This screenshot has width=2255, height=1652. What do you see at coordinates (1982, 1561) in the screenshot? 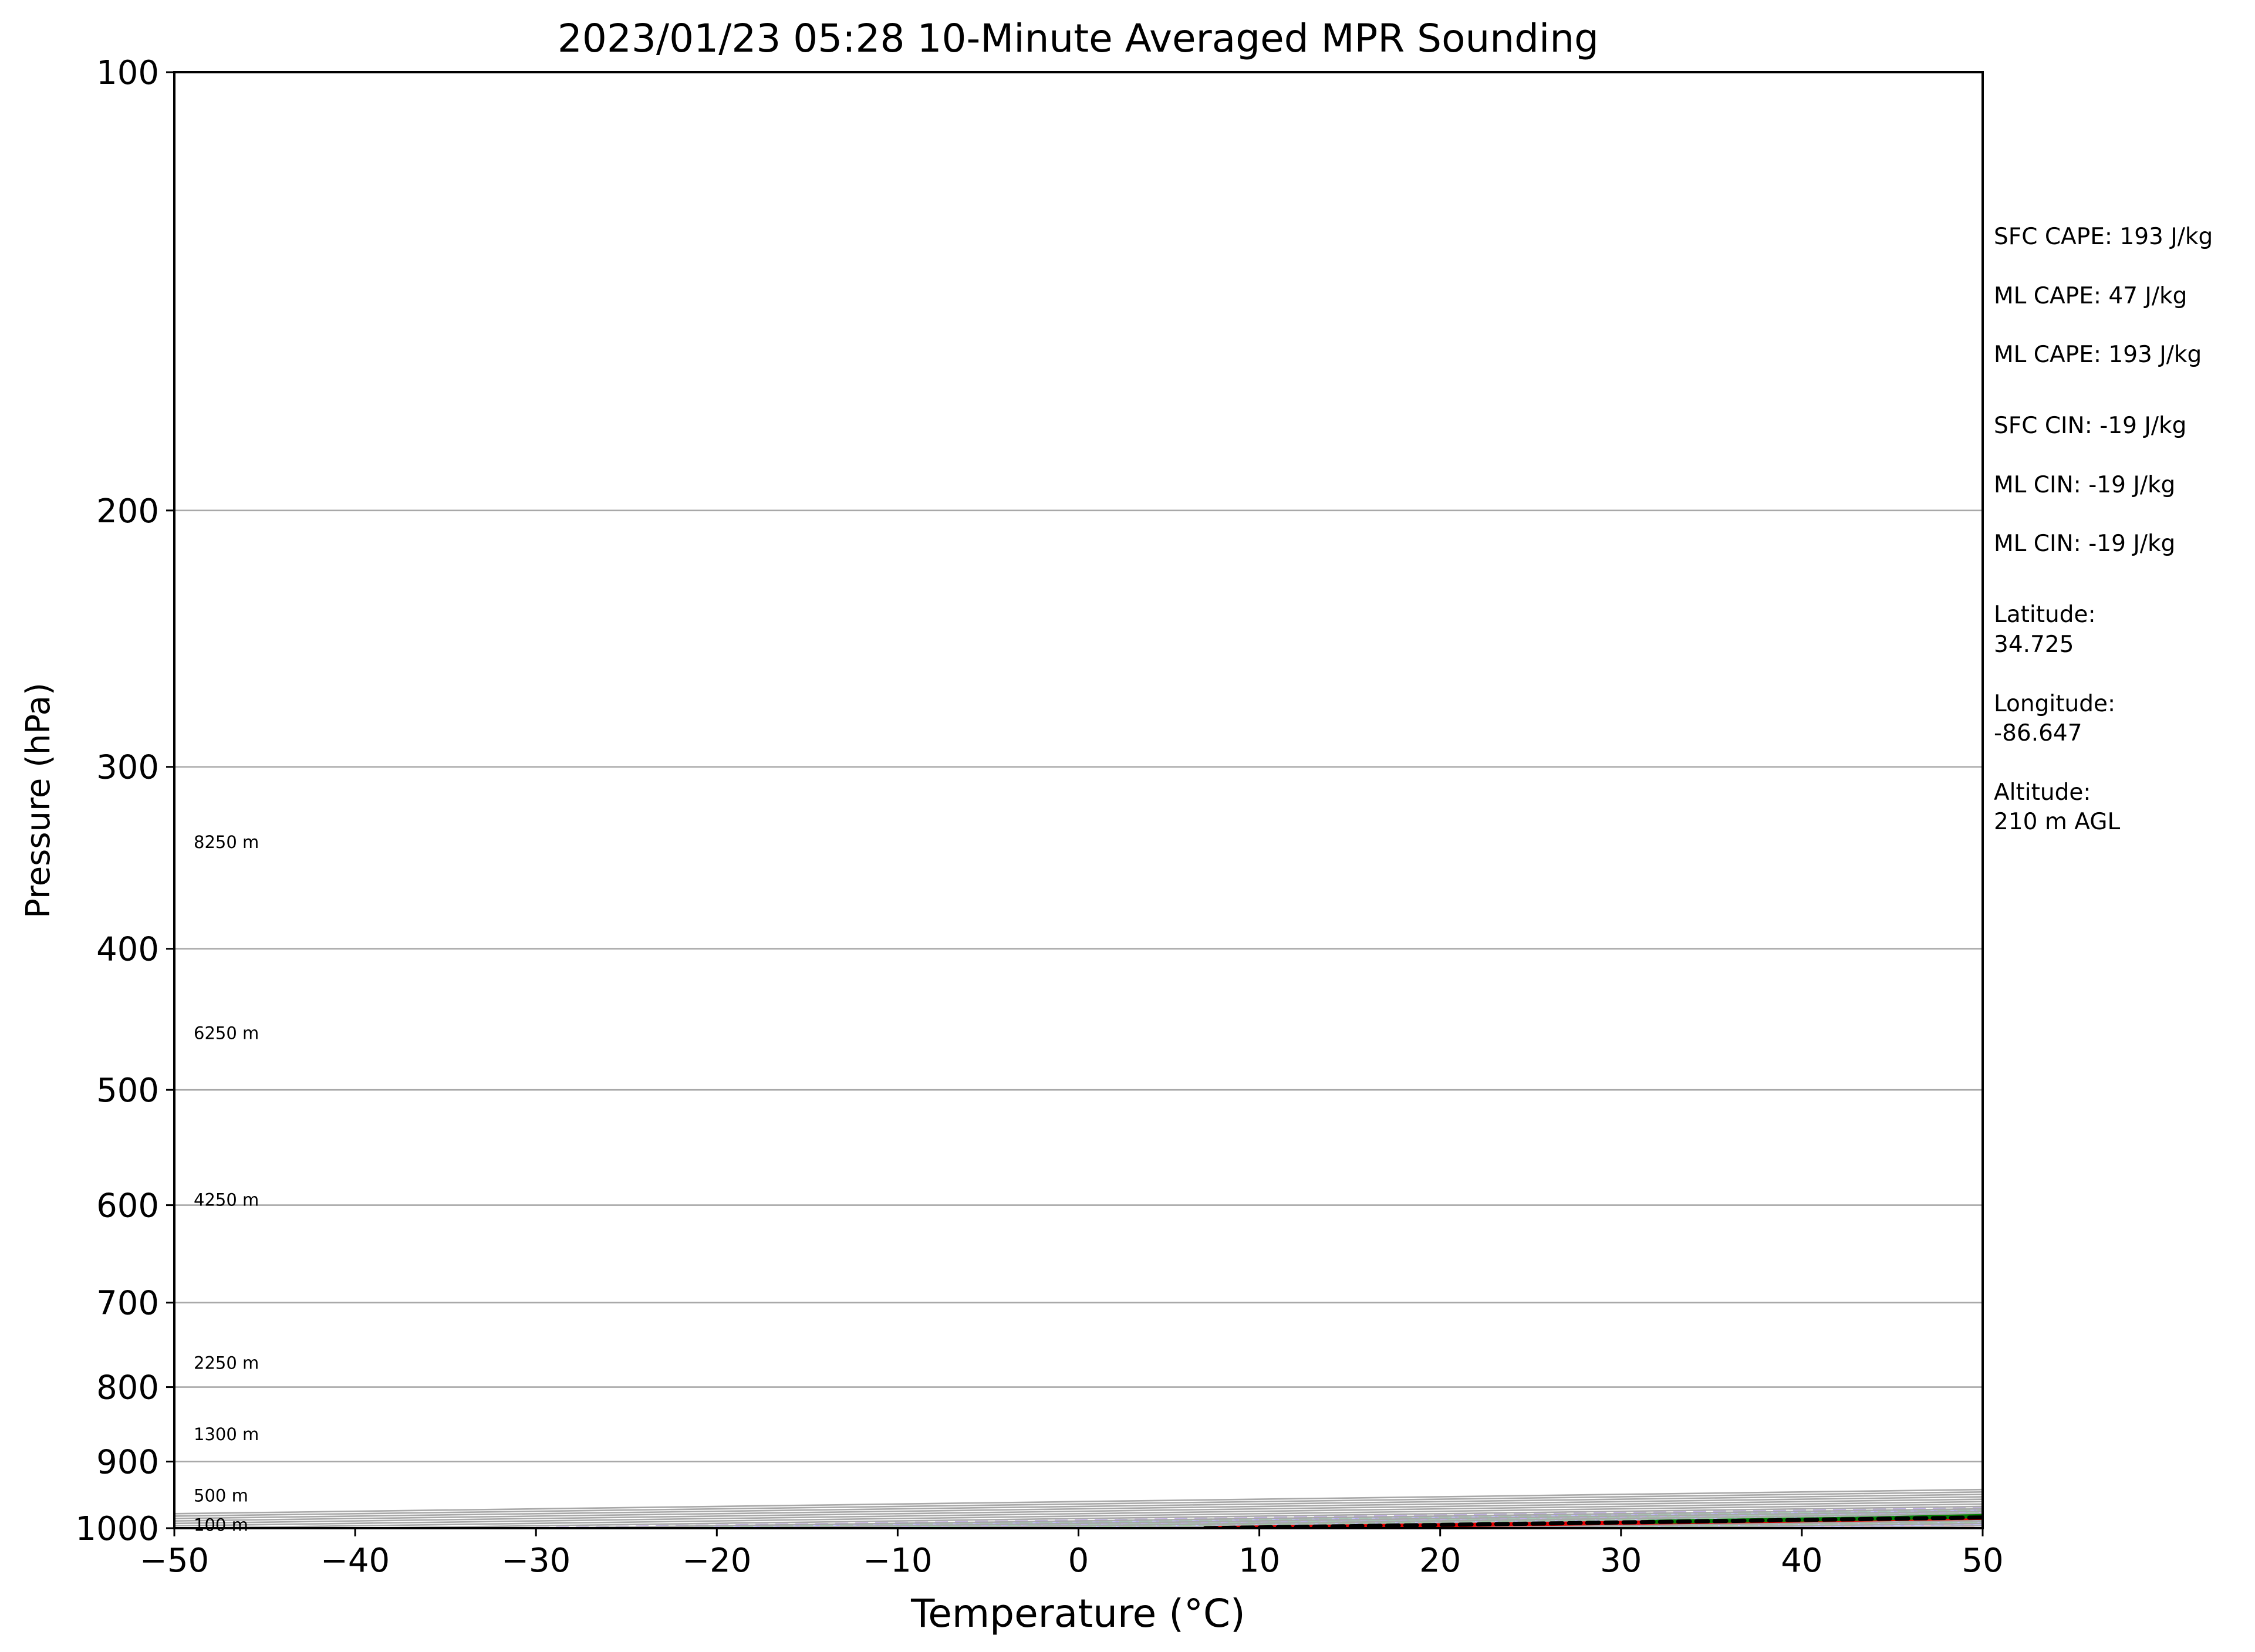
I see `x-tick-label: 50` at bounding box center [1982, 1561].